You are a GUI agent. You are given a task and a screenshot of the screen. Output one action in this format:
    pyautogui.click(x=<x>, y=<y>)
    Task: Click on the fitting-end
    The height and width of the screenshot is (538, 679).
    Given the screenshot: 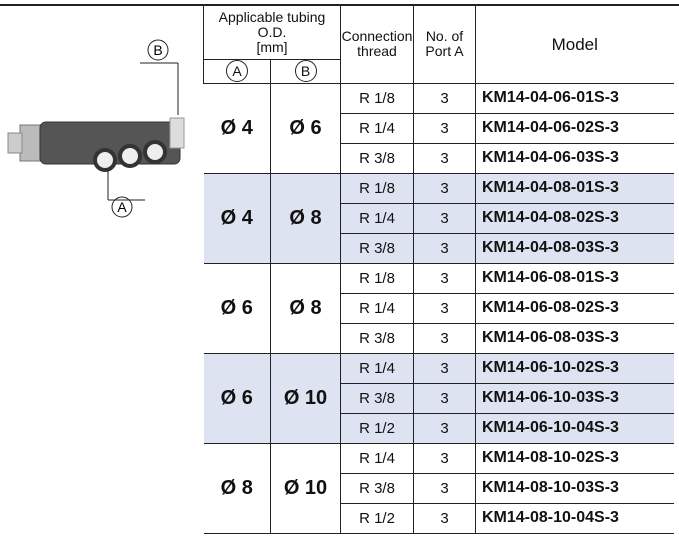 What is the action you would take?
    pyautogui.click(x=30, y=143)
    